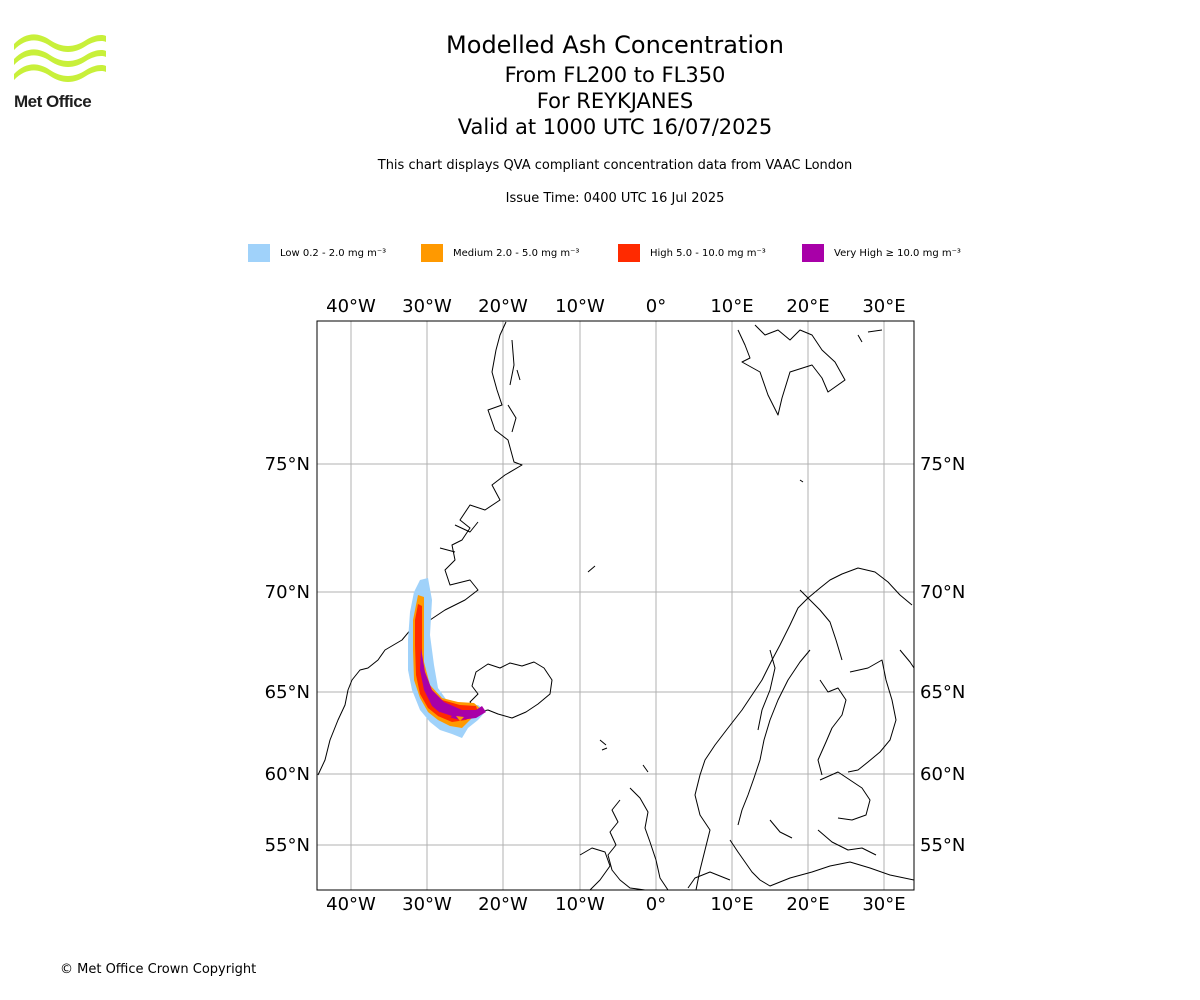 Image resolution: width=1200 pixels, height=1000 pixels. I want to click on lon-tick-bottom: 40°W, so click(351, 904).